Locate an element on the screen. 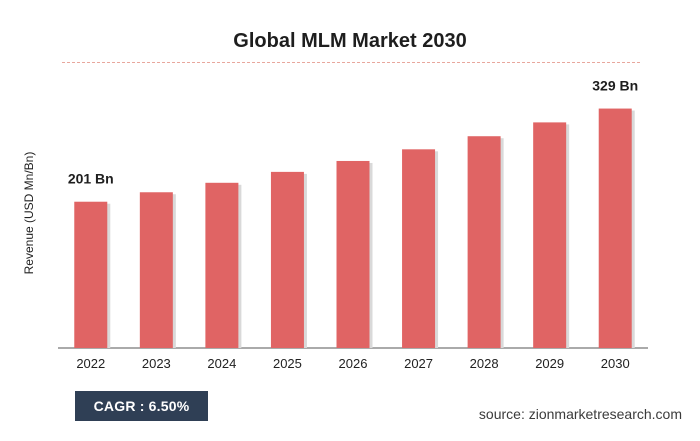  x-tick-label: 2029 is located at coordinates (549, 363).